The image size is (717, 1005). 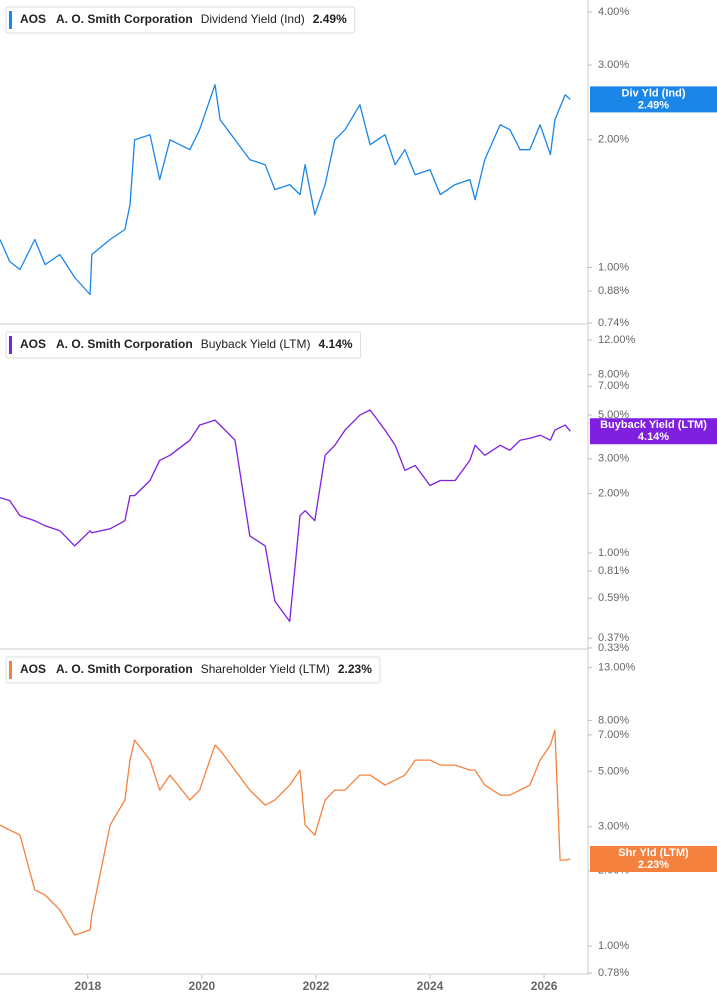 What do you see at coordinates (613, 598) in the screenshot?
I see `y-tick-label: 0.59%` at bounding box center [613, 598].